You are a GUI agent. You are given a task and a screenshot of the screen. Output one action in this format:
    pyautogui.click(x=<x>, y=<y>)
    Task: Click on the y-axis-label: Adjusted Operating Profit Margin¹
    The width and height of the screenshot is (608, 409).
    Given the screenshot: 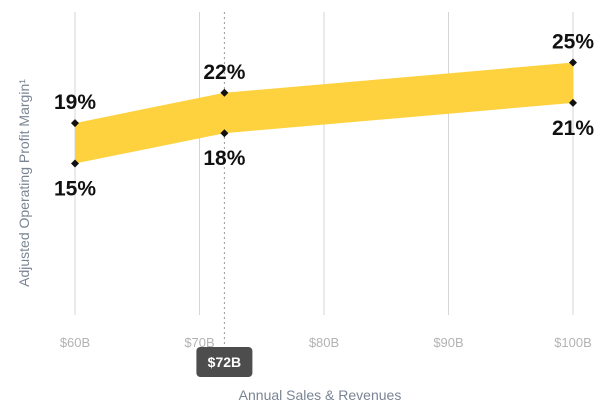 What is the action you would take?
    pyautogui.click(x=24, y=183)
    